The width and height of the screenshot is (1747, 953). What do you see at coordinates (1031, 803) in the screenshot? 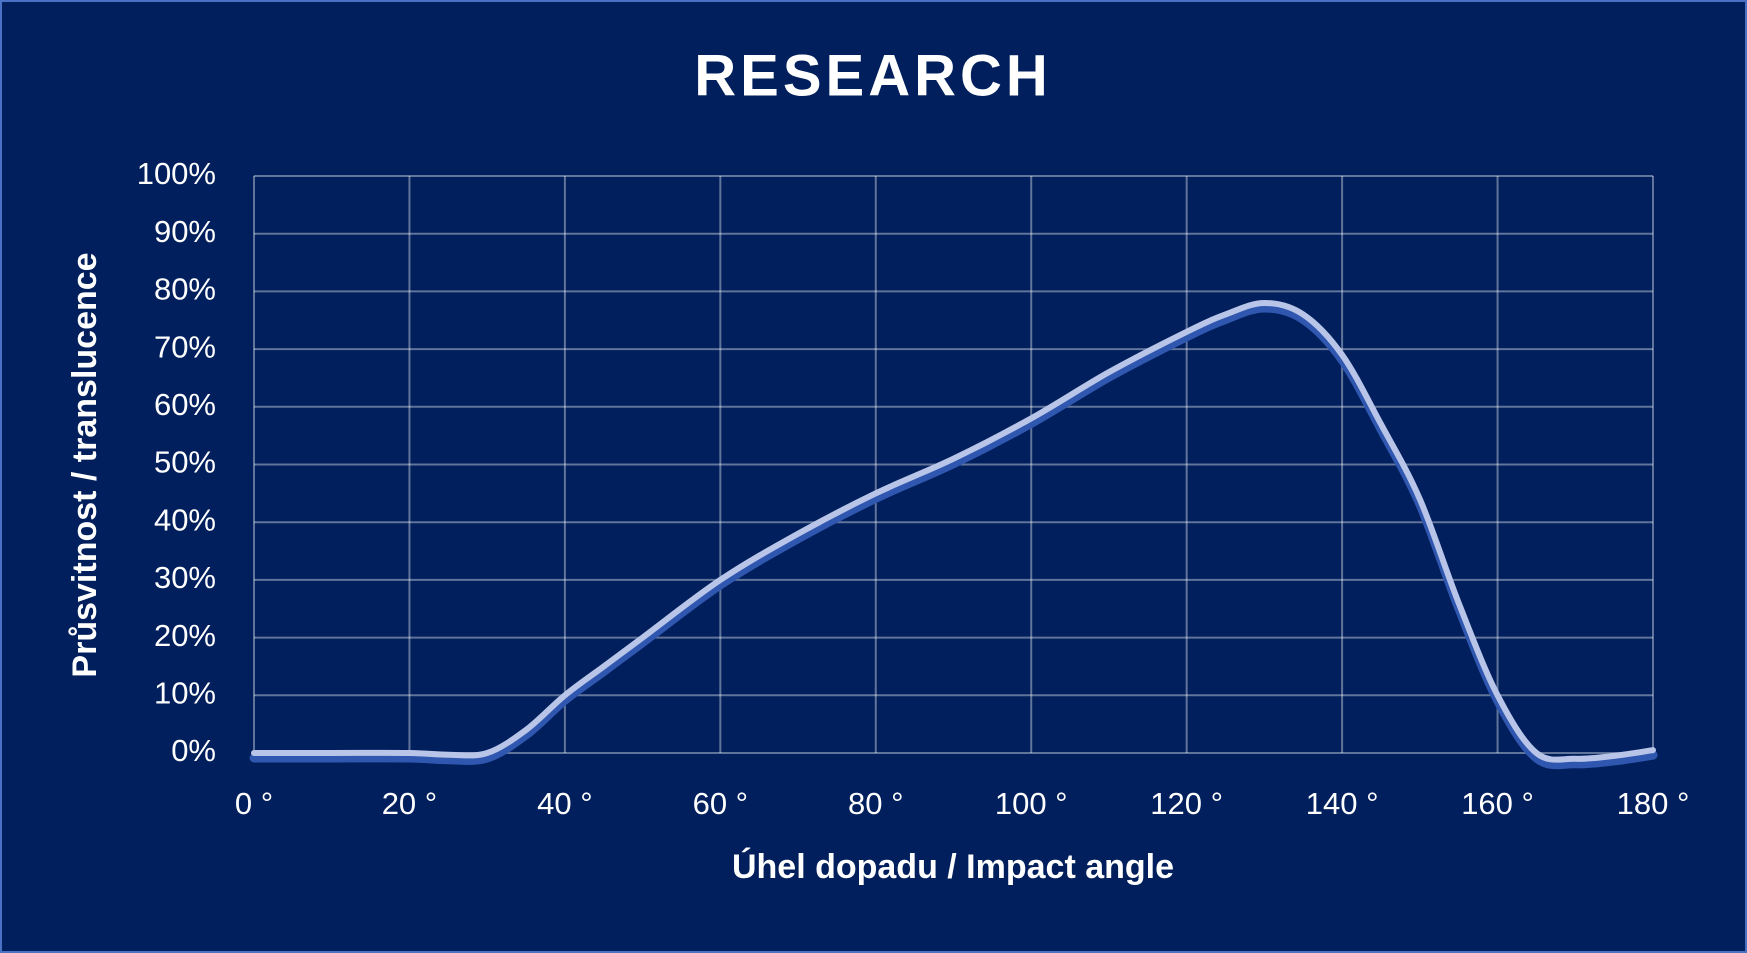
I see `x-tick-label: 100 °` at bounding box center [1031, 803].